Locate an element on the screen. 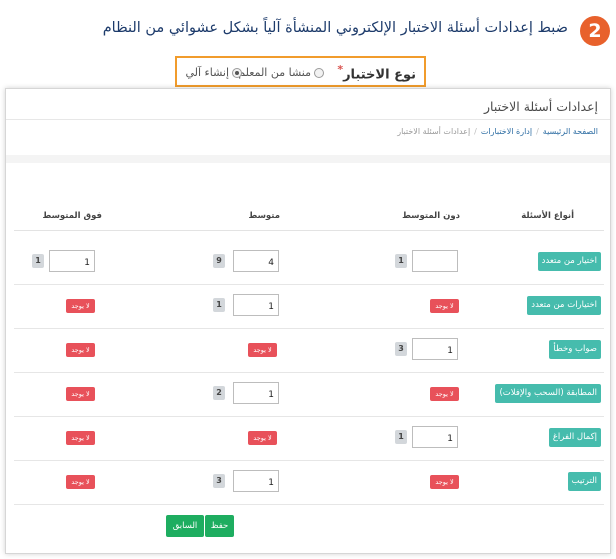 The width and height of the screenshot is (616, 559). question-type-label: اختيار من متعدد is located at coordinates (569, 261).